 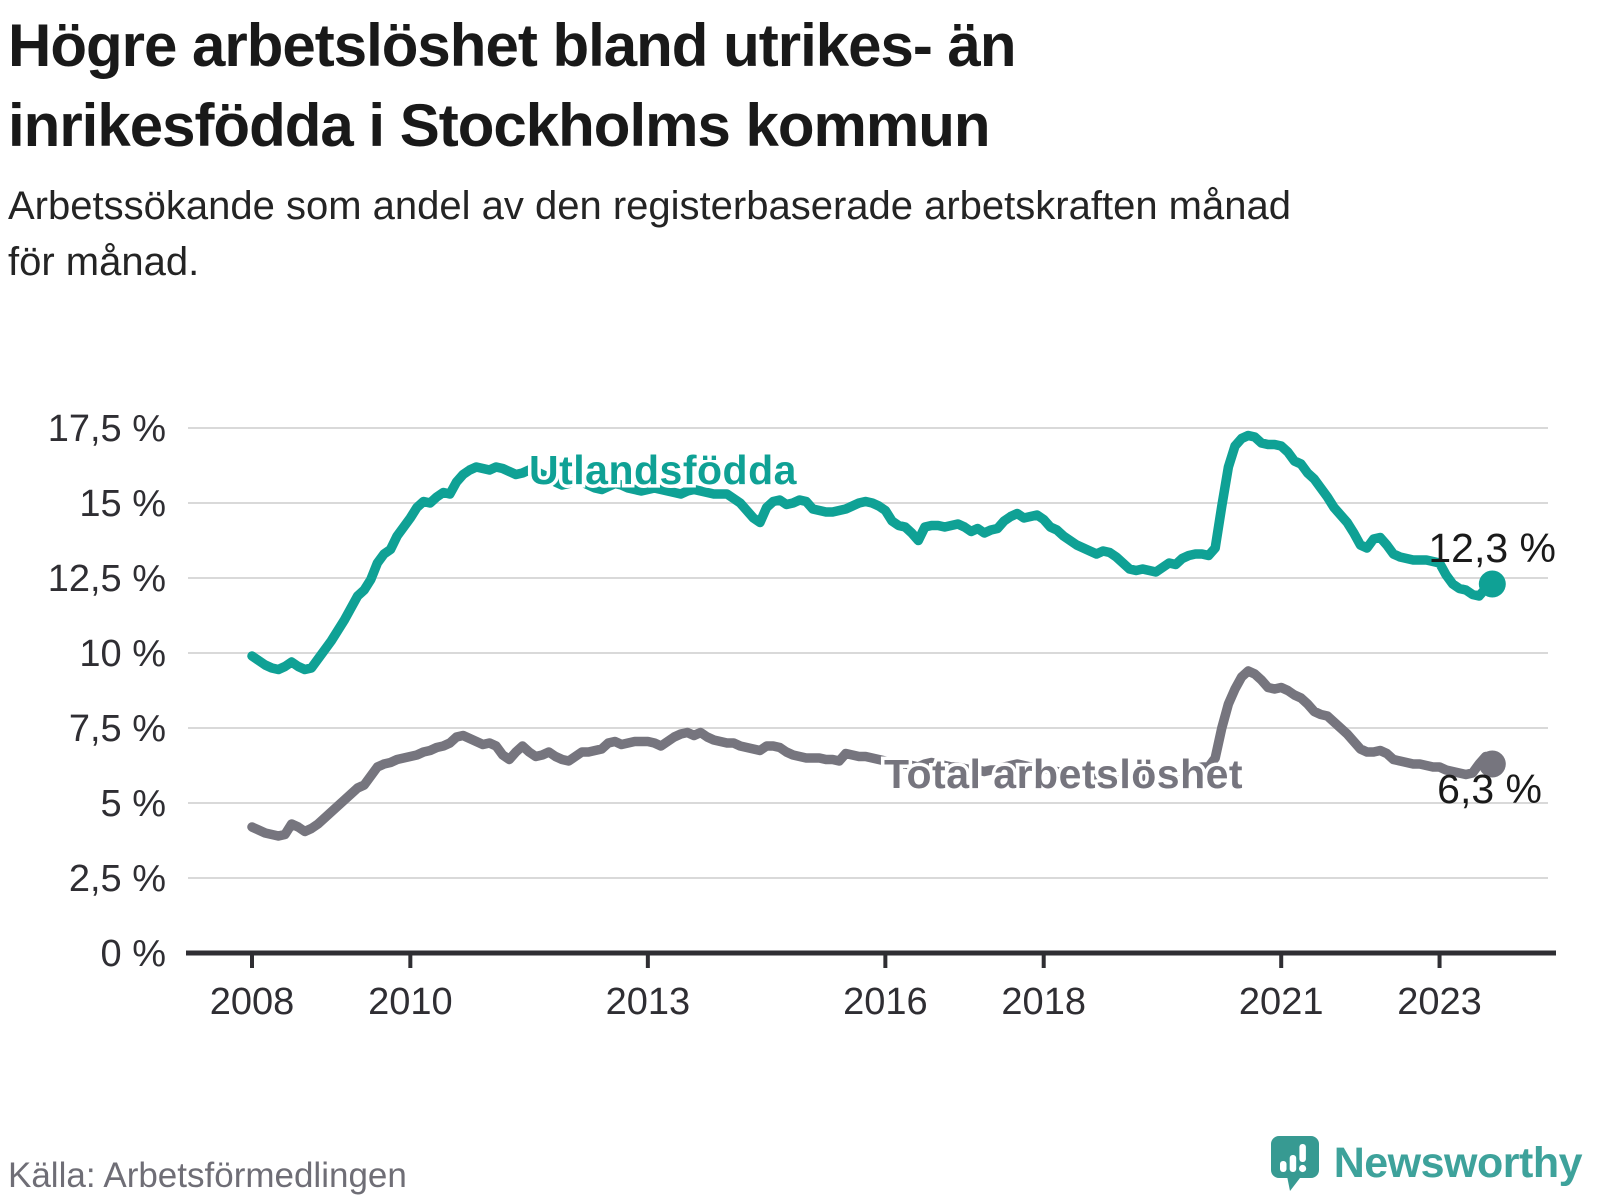 What do you see at coordinates (410, 1002) in the screenshot?
I see `x-tick-label: 2010` at bounding box center [410, 1002].